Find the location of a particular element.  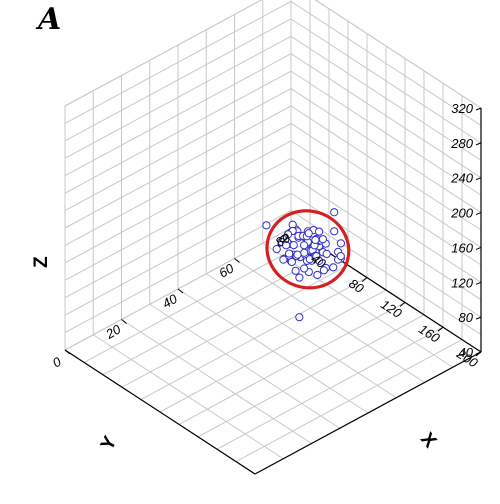

ellipse-layer is located at coordinates (308, 249).